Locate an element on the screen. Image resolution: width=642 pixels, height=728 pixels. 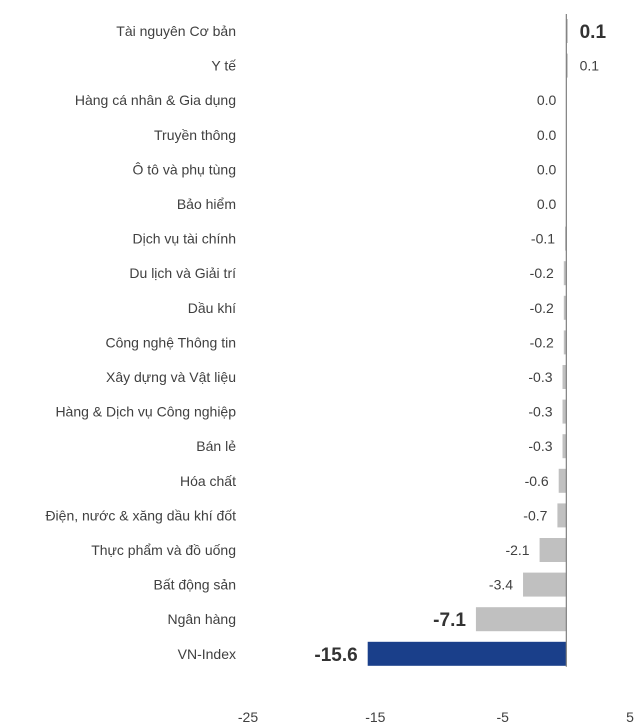
category-label: Công nghệ Thông tin is located at coordinates (170, 342).